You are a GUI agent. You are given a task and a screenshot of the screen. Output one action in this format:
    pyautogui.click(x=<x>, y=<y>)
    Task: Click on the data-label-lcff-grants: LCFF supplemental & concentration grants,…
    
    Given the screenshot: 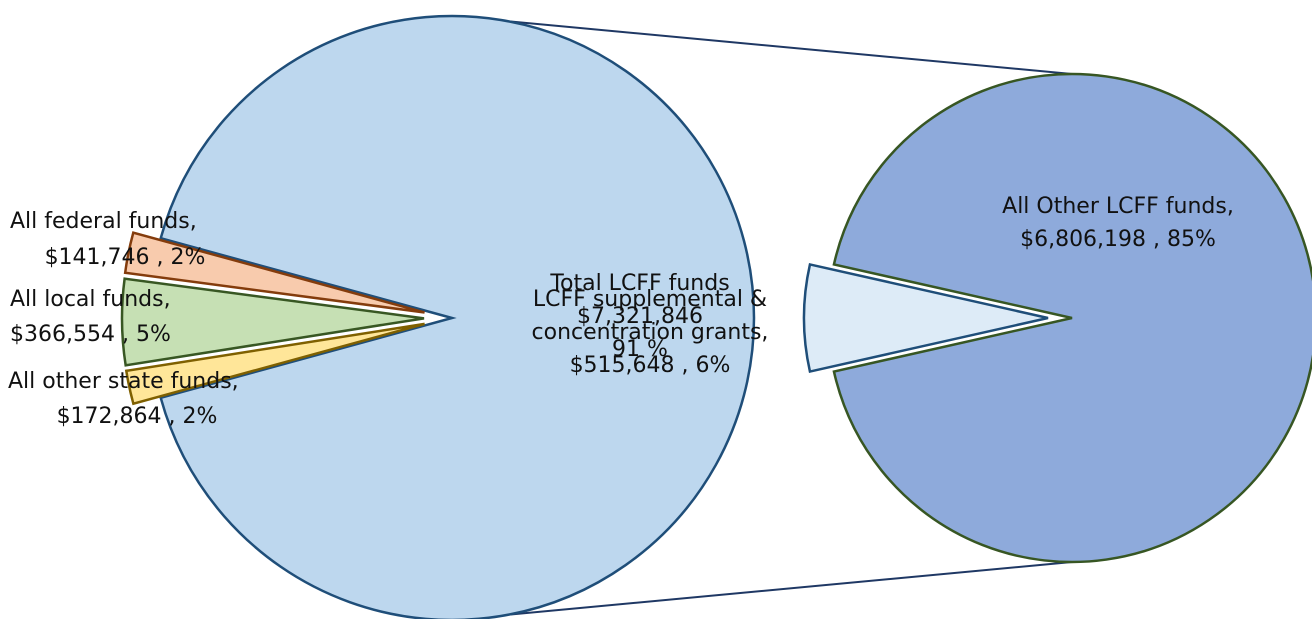 What is the action you would take?
    pyautogui.click(x=650, y=332)
    